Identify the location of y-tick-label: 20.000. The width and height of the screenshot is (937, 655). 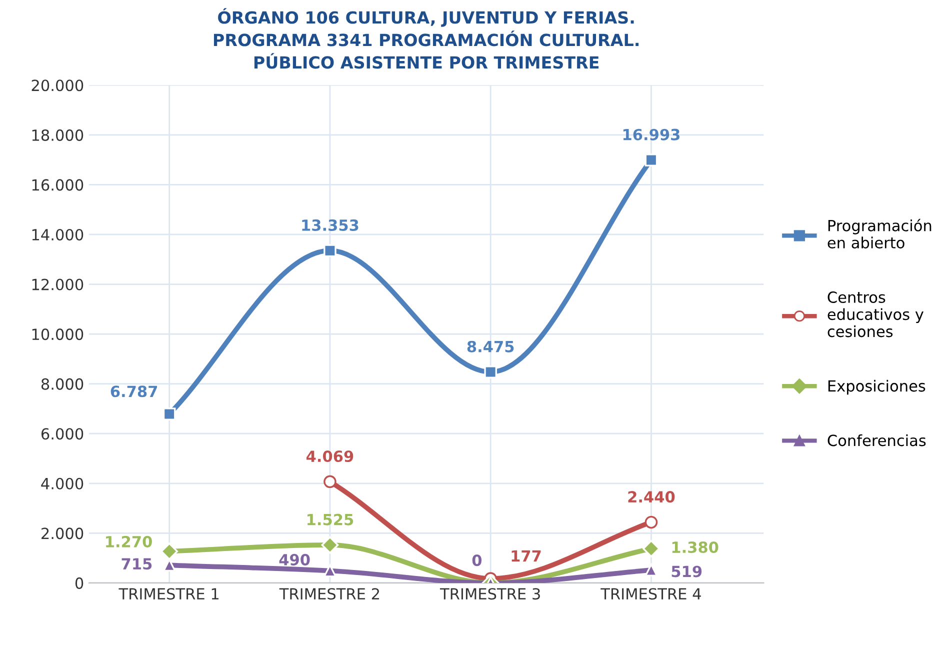
(58, 86).